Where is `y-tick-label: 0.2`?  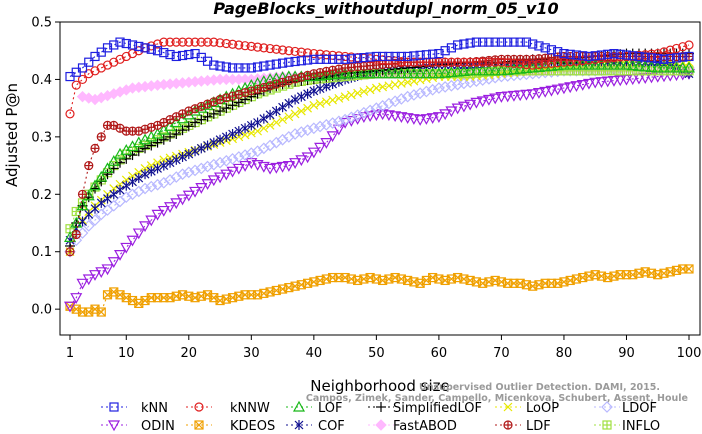 y-tick-label: 0.2 is located at coordinates (41, 195).